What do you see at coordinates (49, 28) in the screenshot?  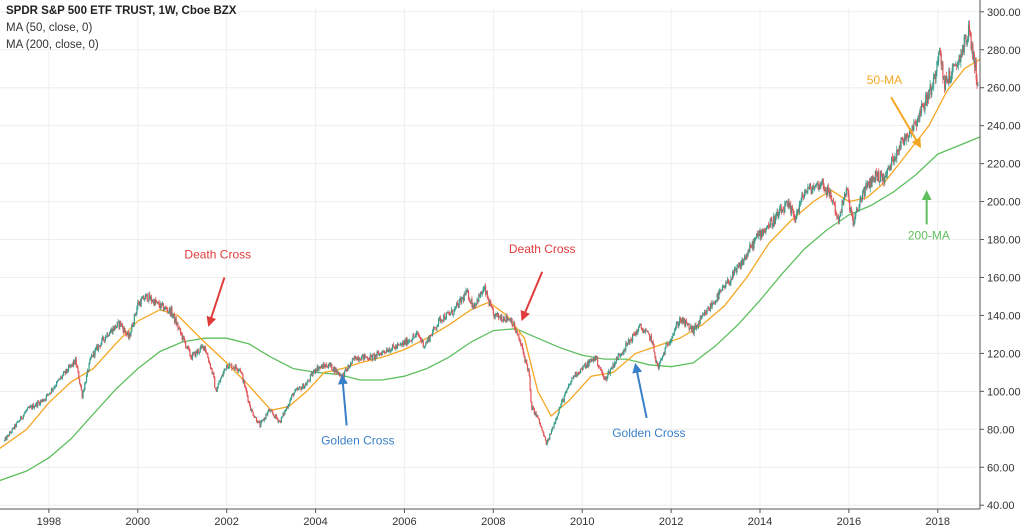 I see `ma50-legend-label: MA (50, close, 0)` at bounding box center [49, 28].